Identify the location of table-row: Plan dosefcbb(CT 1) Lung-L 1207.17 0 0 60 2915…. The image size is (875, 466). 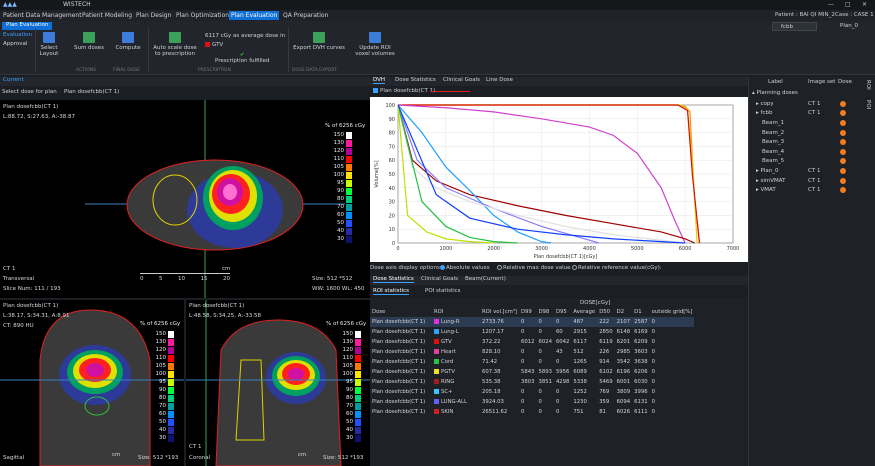
(532, 332).